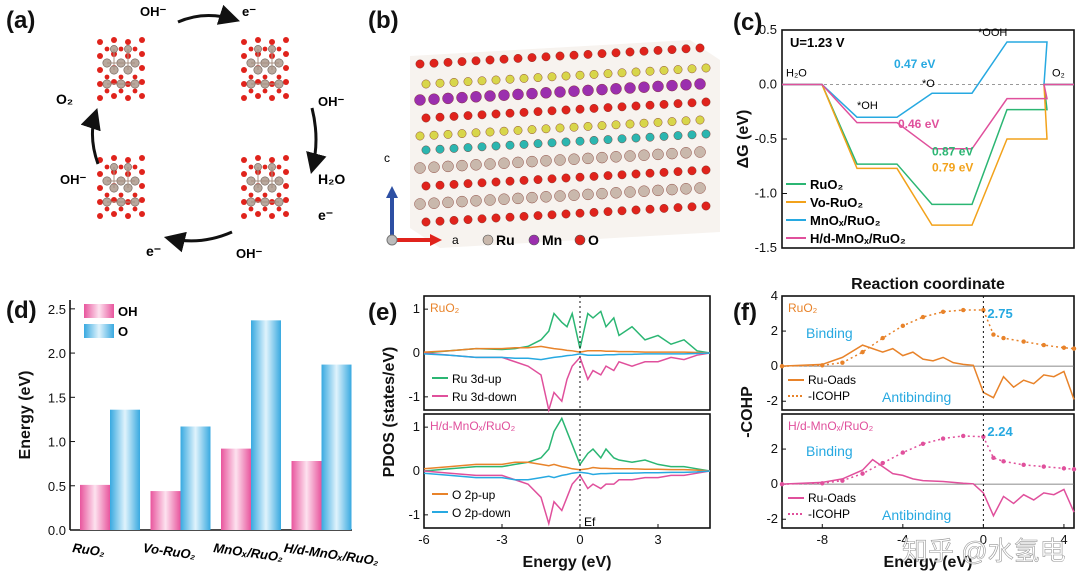  I want to click on c-ytick-label: 0.0, so click(768, 84).